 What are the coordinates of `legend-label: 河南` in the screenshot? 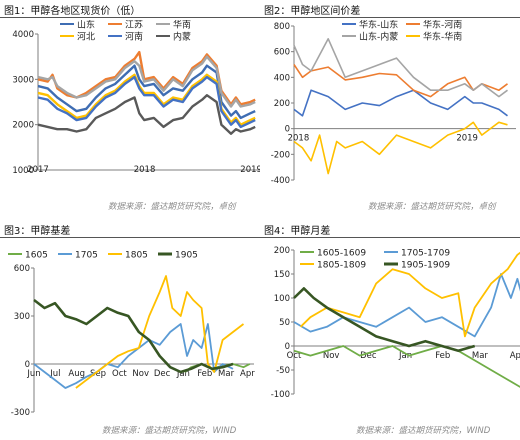 It's located at (134, 37).